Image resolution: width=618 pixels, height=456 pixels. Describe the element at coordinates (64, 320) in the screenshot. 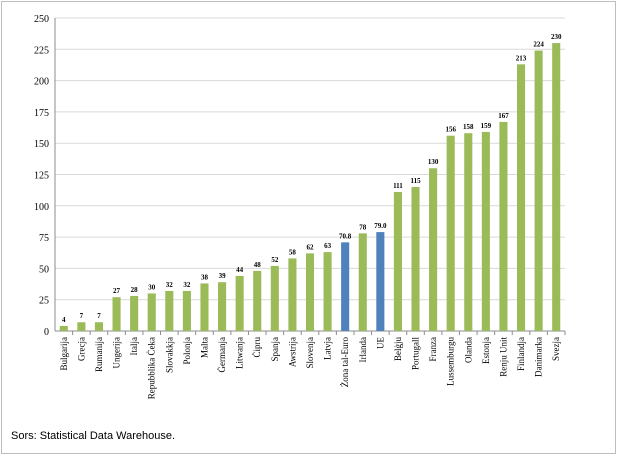

I see `data-label: 4` at that location.